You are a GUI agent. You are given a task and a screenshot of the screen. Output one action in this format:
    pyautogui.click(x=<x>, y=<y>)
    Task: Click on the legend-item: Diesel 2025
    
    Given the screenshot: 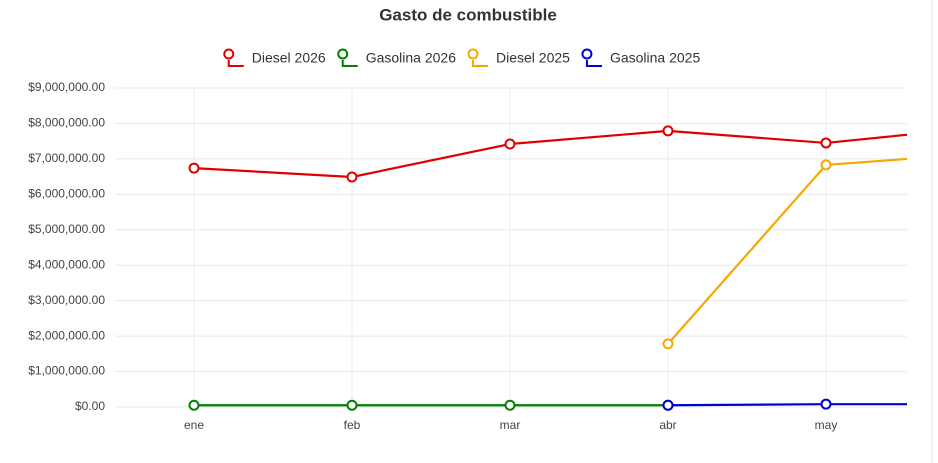 What is the action you would take?
    pyautogui.click(x=519, y=57)
    